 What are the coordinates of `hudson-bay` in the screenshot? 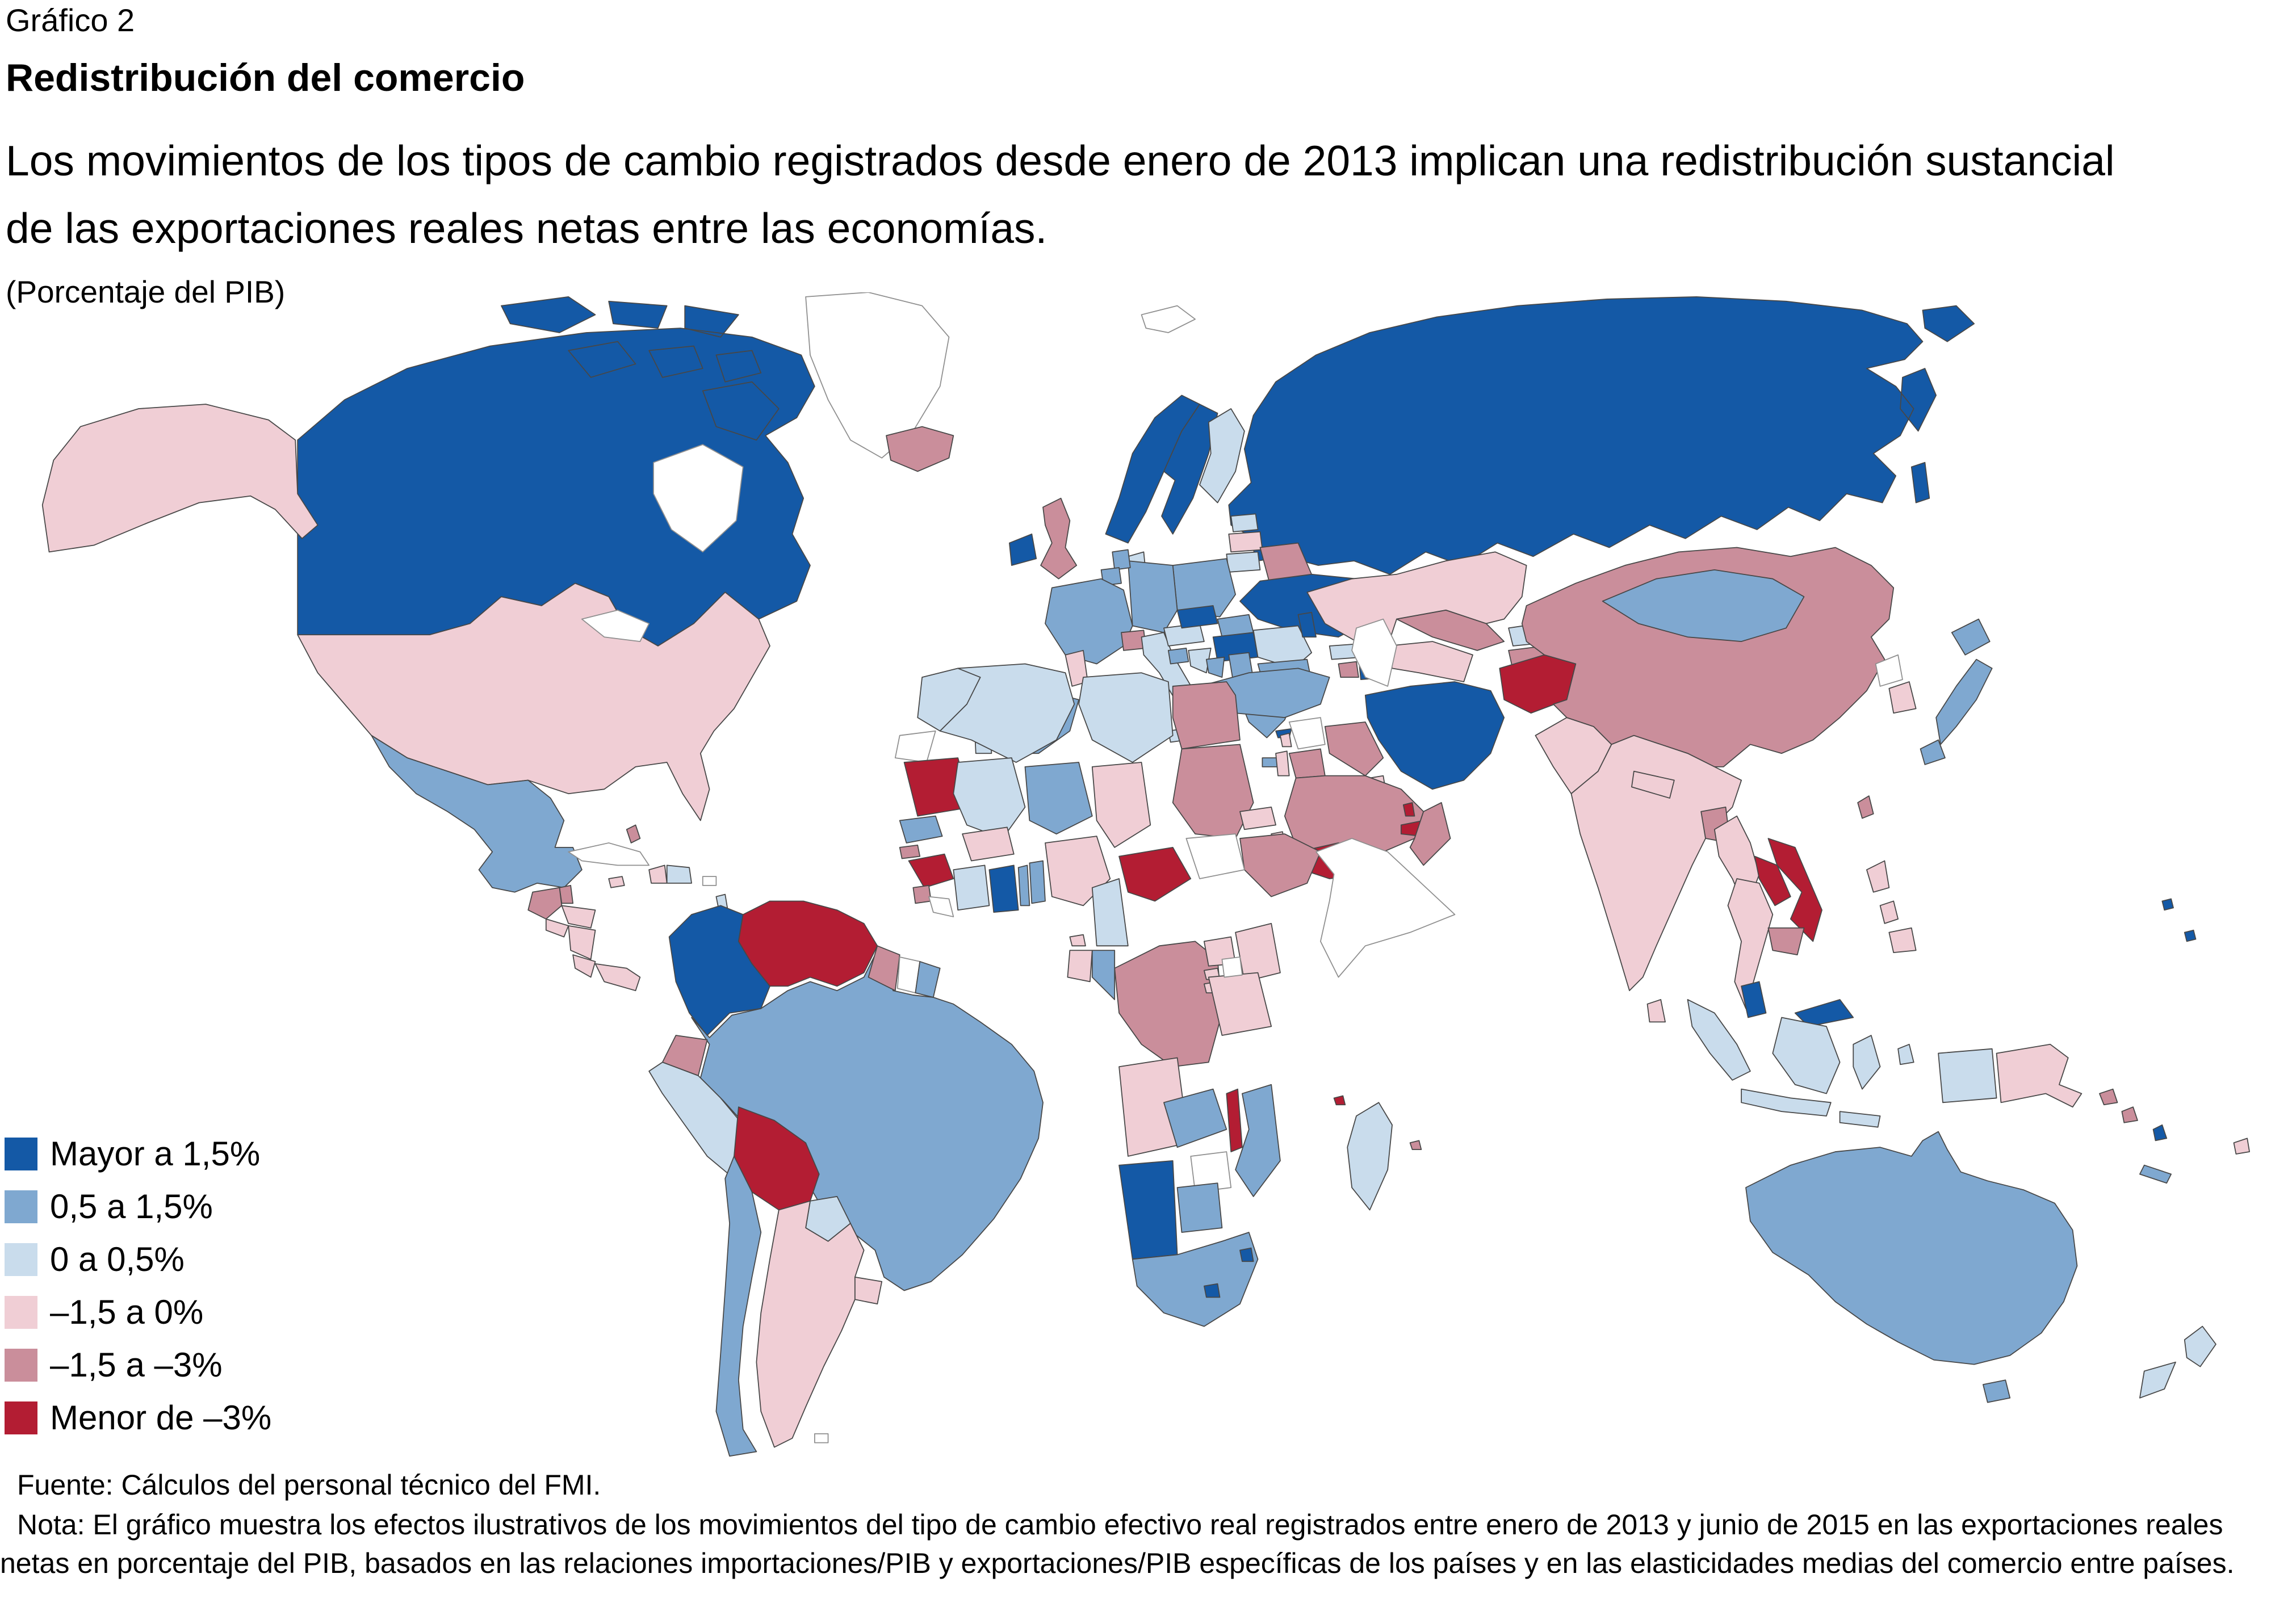 It's located at (698, 498).